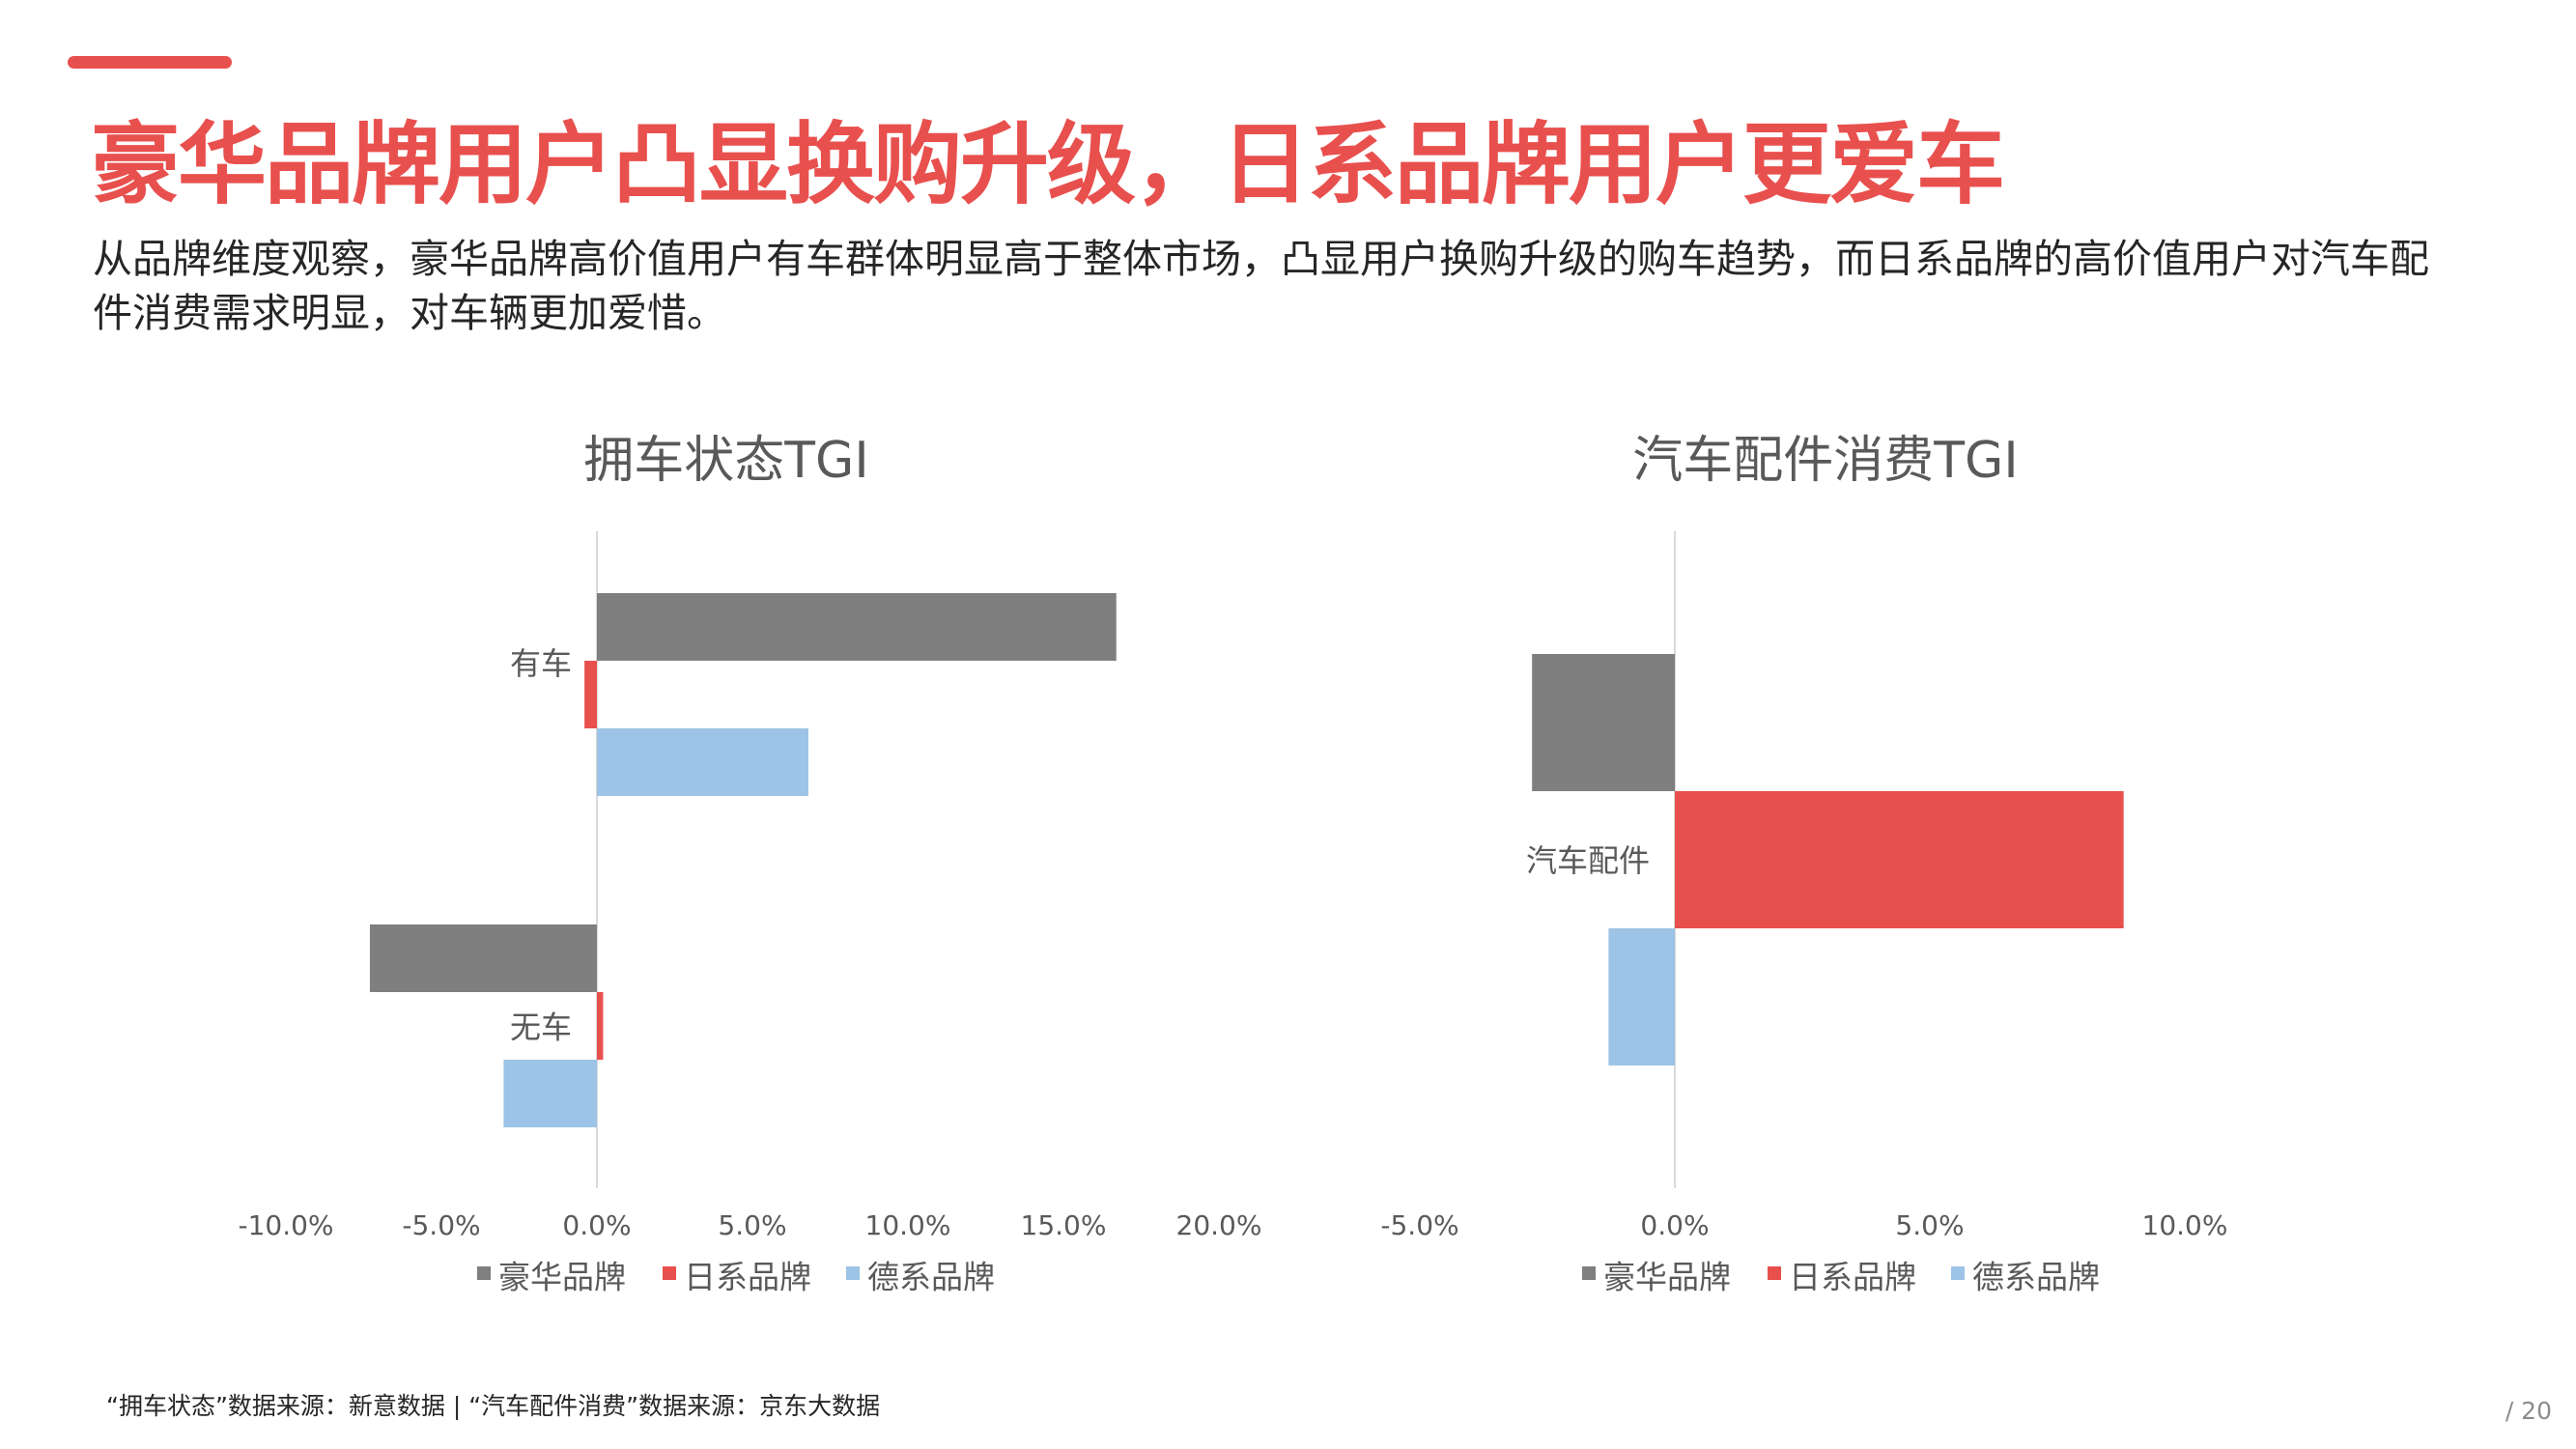 This screenshot has height=1449, width=2576. I want to click on bar-有车-德系品牌, so click(702, 762).